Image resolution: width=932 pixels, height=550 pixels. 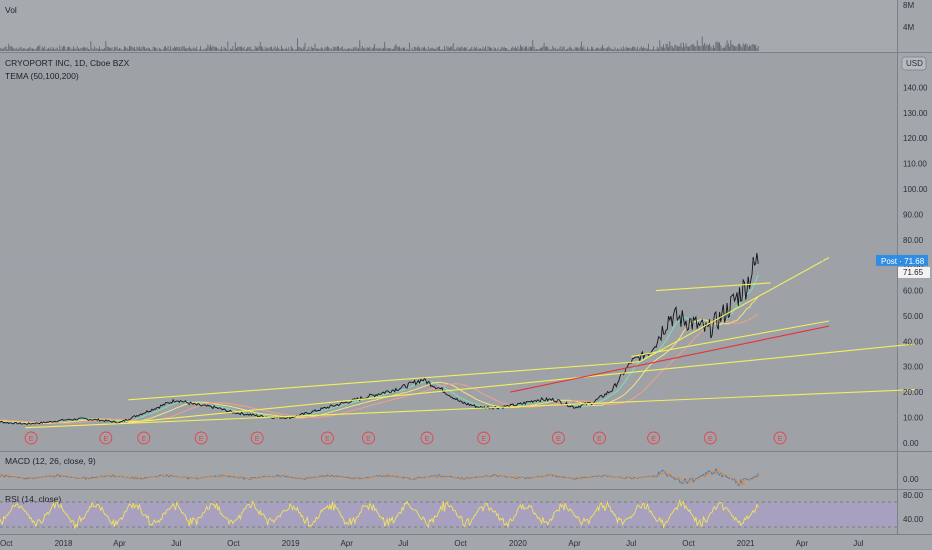 I want to click on rsi-series-line, so click(x=379, y=513).